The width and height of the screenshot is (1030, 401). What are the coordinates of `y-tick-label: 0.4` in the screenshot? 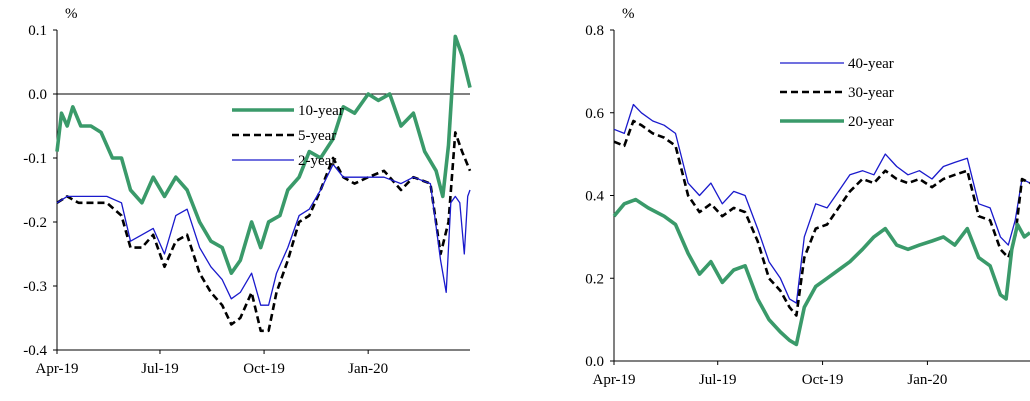 It's located at (594, 197).